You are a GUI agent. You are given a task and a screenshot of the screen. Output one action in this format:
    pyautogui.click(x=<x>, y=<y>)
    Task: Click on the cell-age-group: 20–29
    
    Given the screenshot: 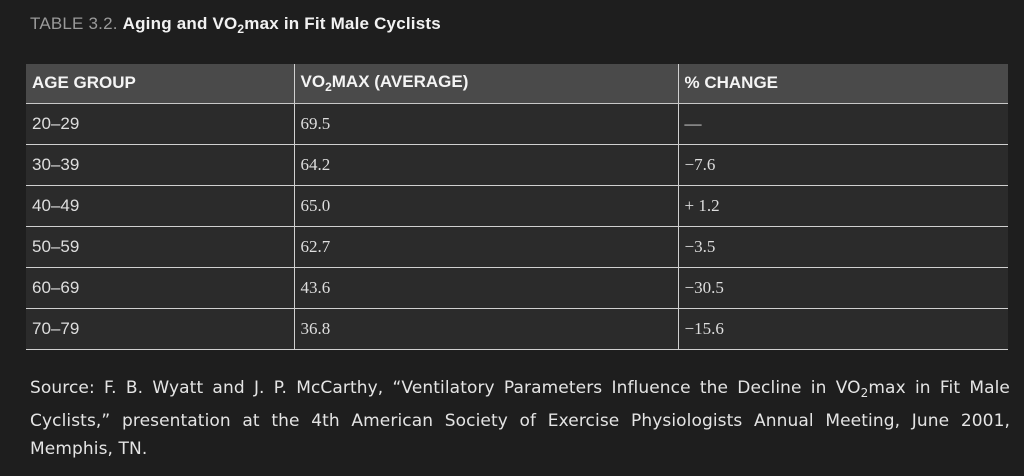 What is the action you would take?
    pyautogui.click(x=160, y=124)
    